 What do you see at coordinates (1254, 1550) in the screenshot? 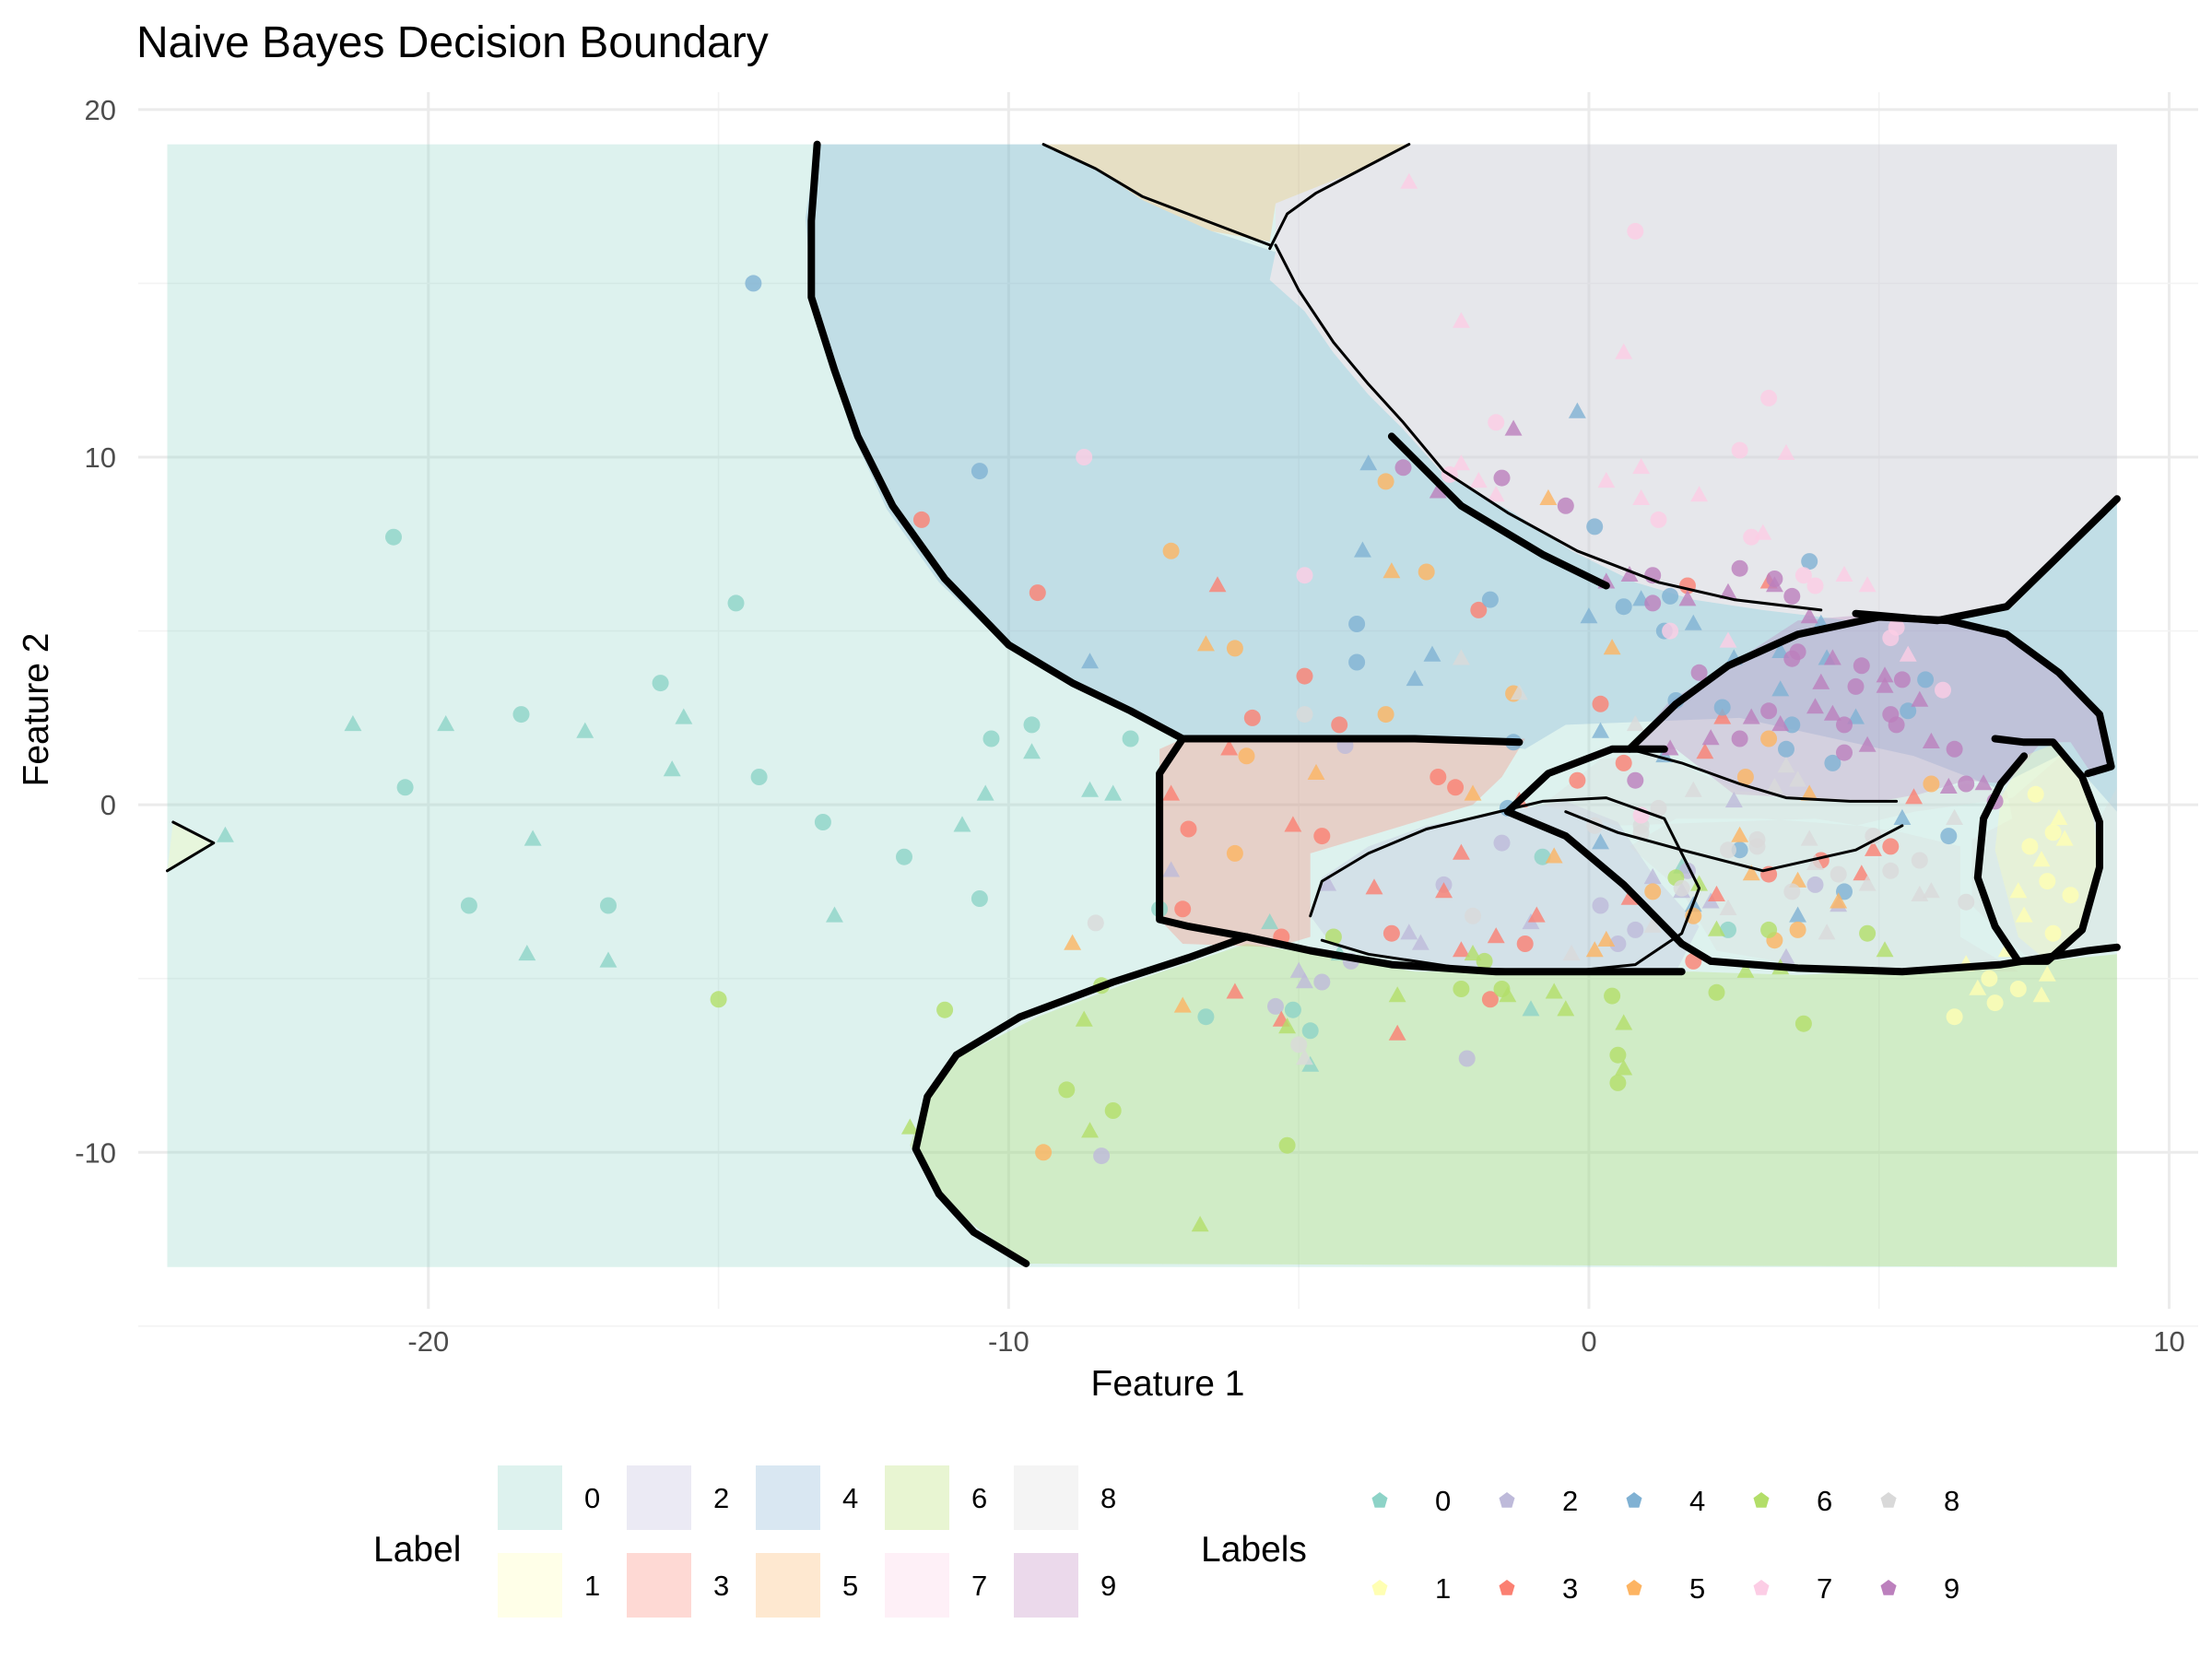
I see `point-legend-title: Labels` at bounding box center [1254, 1550].